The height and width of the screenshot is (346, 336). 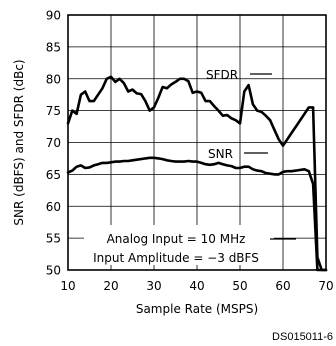 I want to click on x-tick-label: 50, so click(x=239, y=286).